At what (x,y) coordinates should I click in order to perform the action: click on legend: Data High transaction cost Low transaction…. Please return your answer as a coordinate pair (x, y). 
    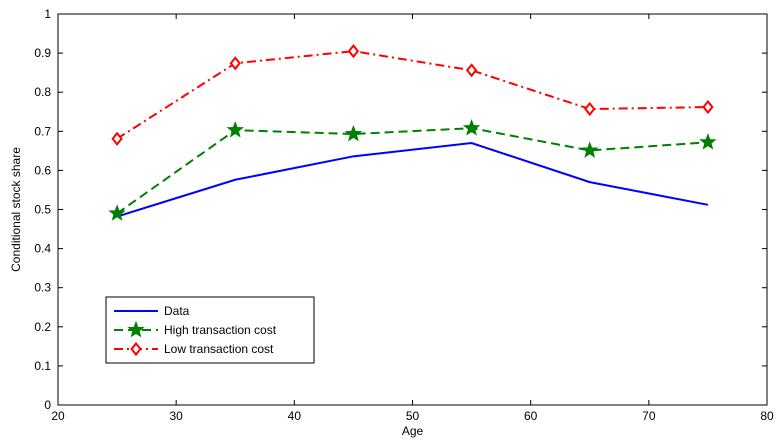
    Looking at the image, I should click on (210, 330).